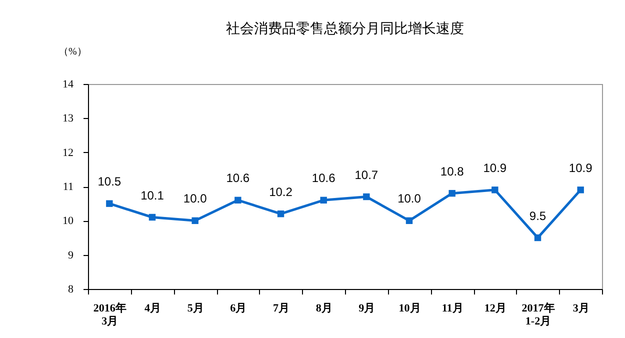  I want to click on data-label: 10.2, so click(281, 191).